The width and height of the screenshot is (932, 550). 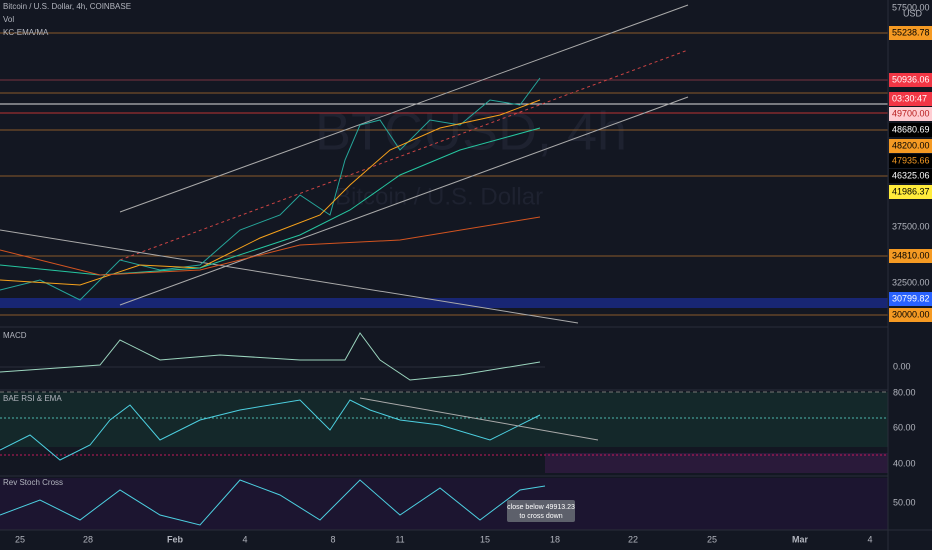 I want to click on stoch-bg, so click(x=444, y=504).